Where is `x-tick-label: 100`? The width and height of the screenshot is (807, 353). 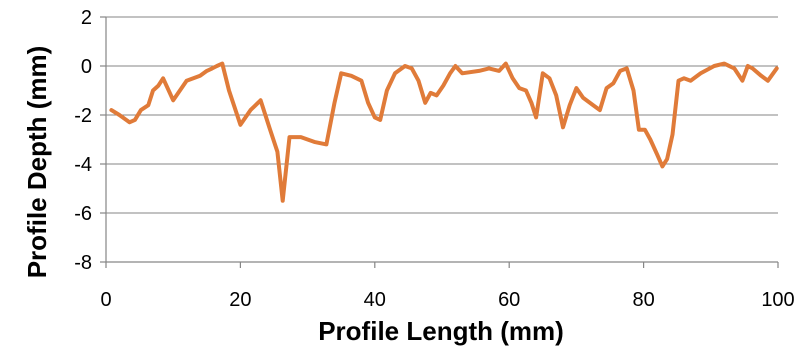 x-tick-label: 100 is located at coordinates (777, 300).